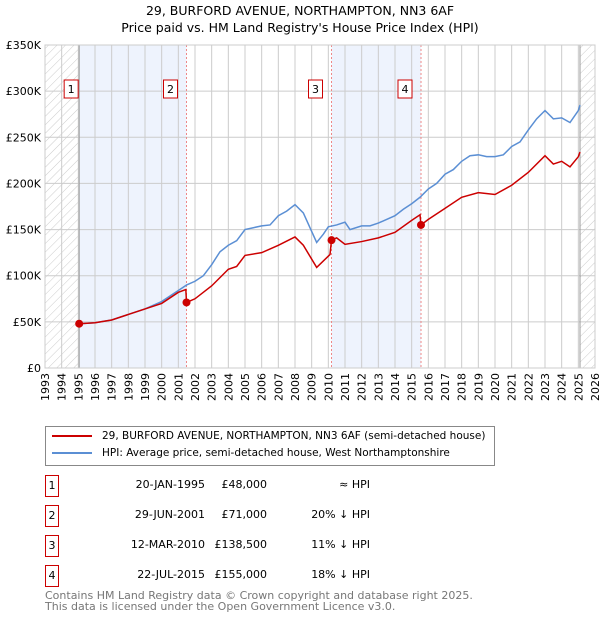 The image size is (600, 620). Describe the element at coordinates (45, 387) in the screenshot. I see `x-tick-label: 1993` at that location.